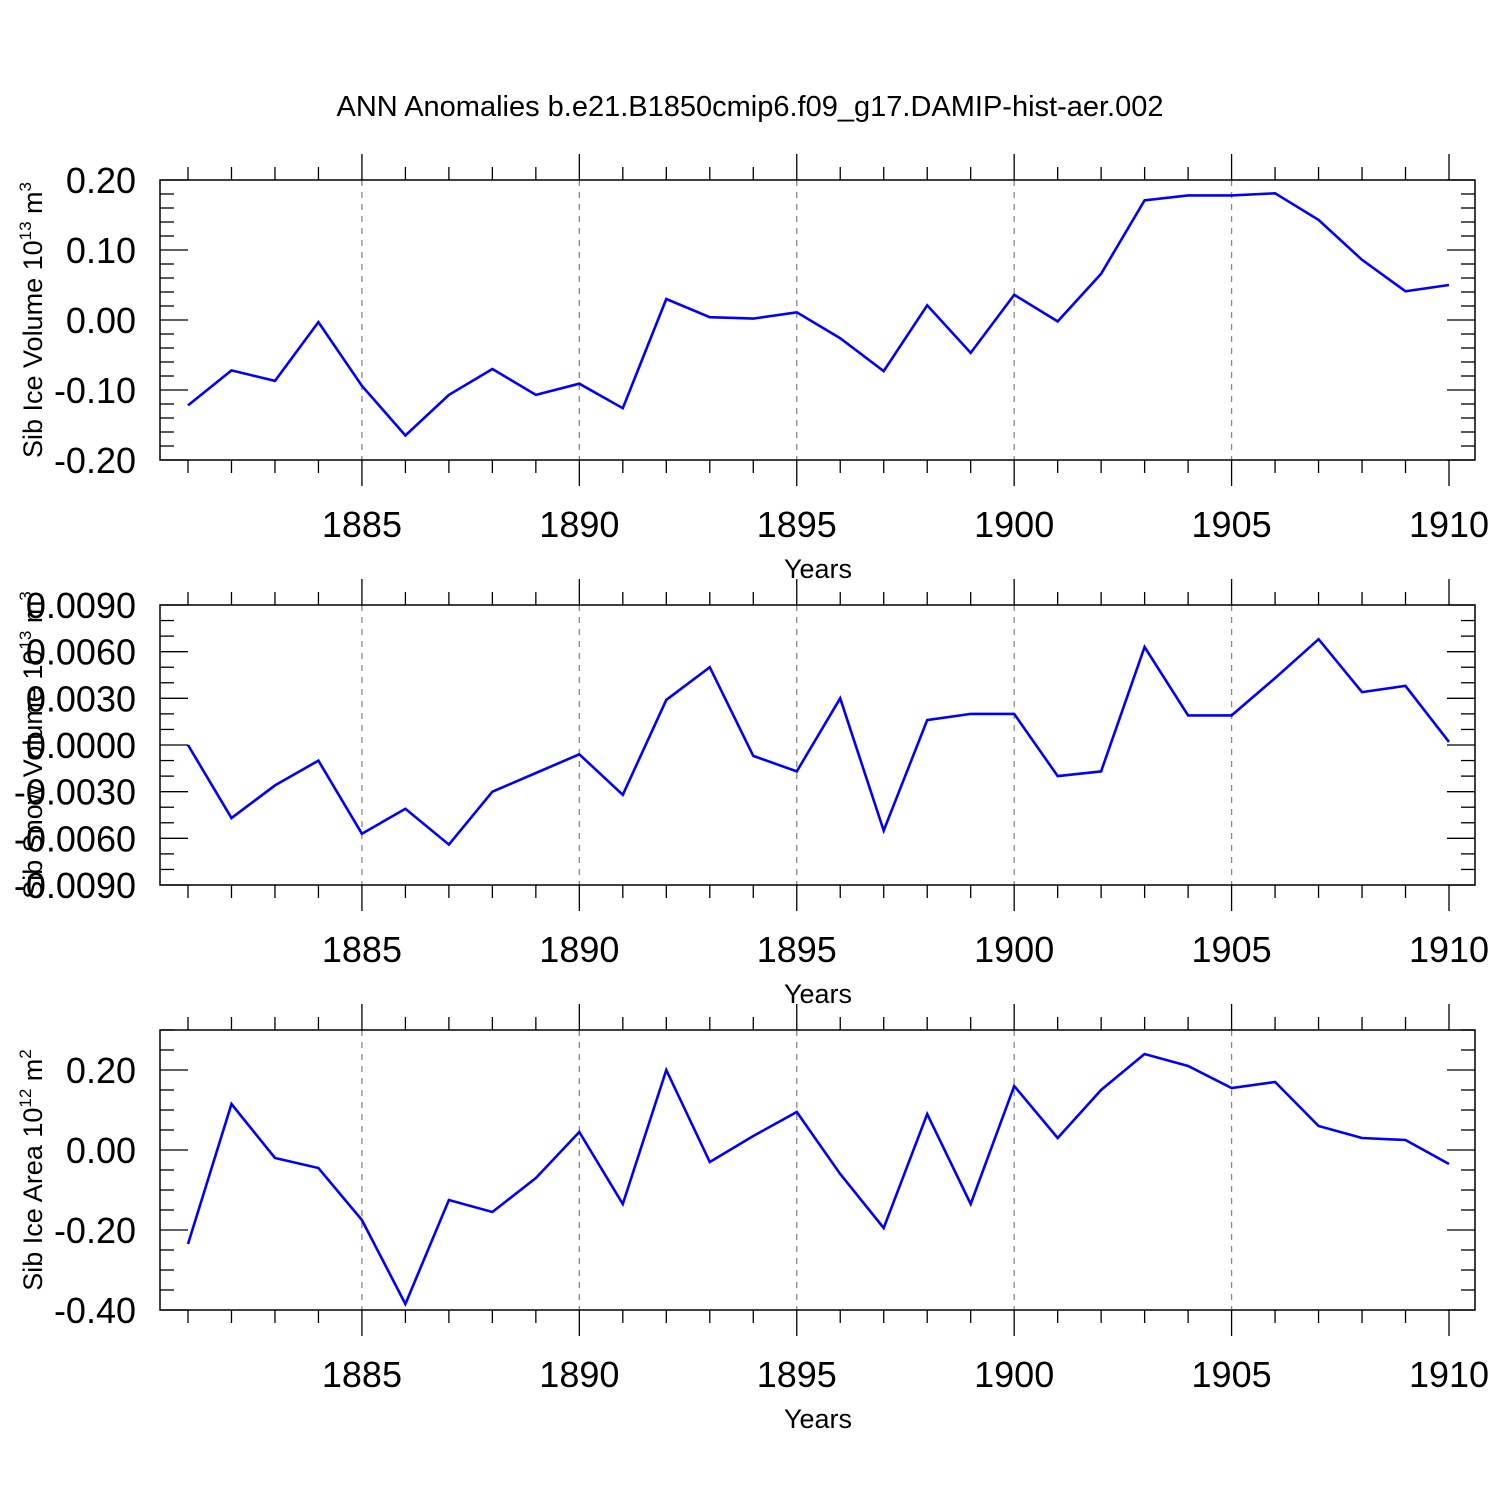 The height and width of the screenshot is (1500, 1500). I want to click on y-axis-title: Sib Ice Volume 1013 m3, so click(32, 320).